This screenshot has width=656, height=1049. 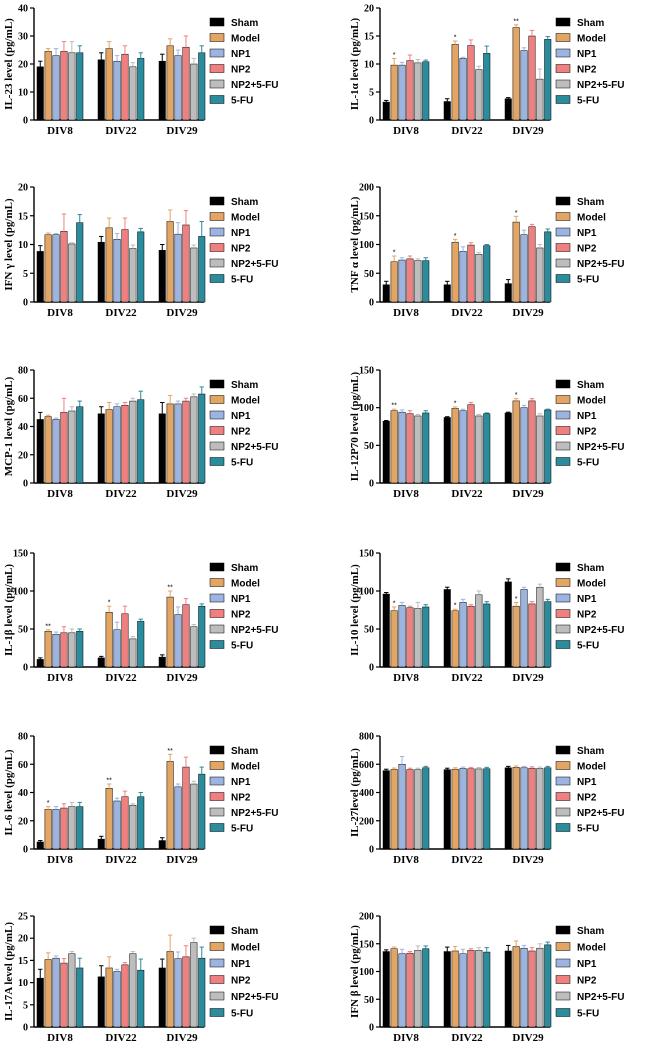 What do you see at coordinates (109, 781) in the screenshot?
I see `significance-marker: **` at bounding box center [109, 781].